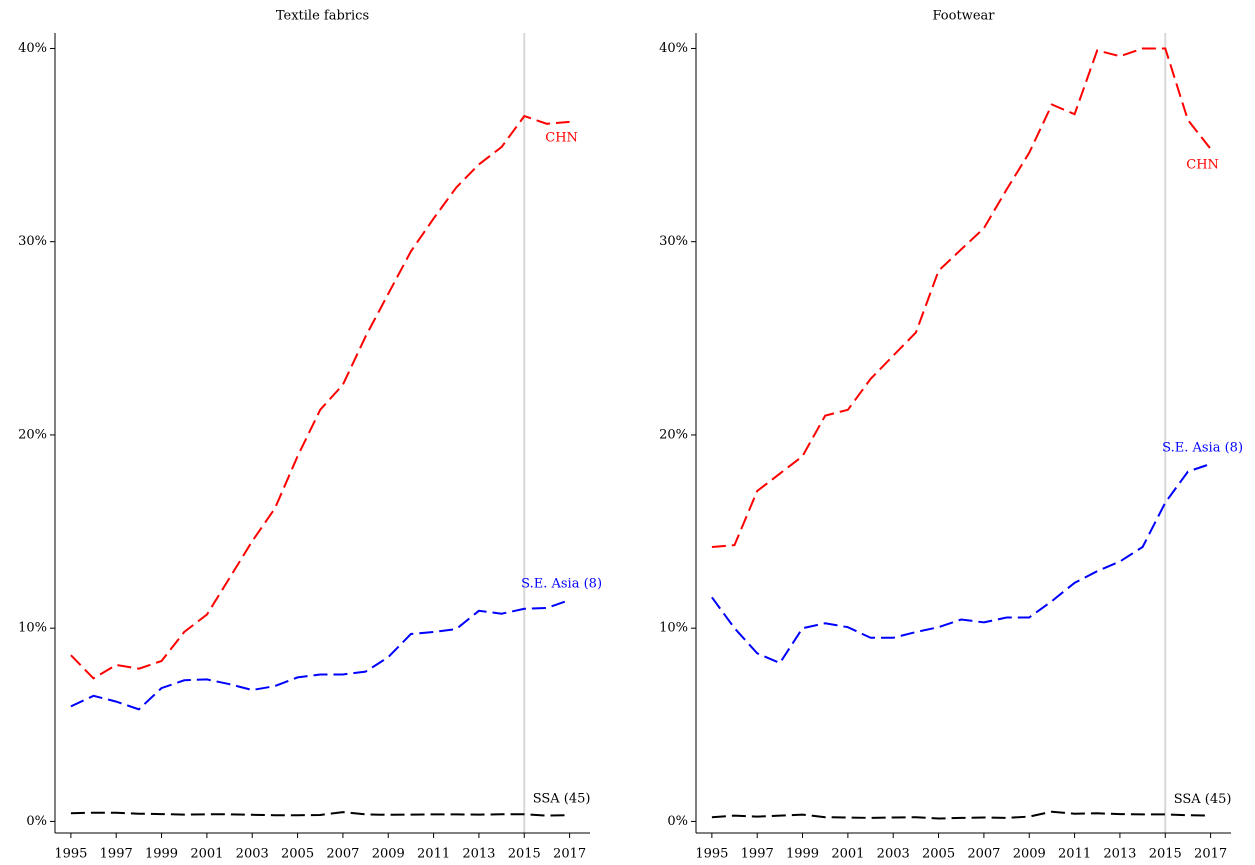 This screenshot has width=1255, height=865. What do you see at coordinates (964, 16) in the screenshot?
I see `chart-title: Footwear` at bounding box center [964, 16].